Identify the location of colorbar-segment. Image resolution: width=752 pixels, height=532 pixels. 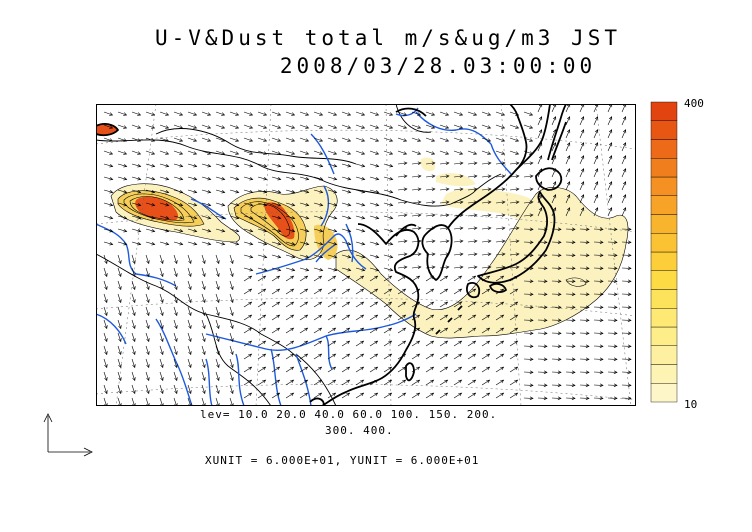
(664, 374).